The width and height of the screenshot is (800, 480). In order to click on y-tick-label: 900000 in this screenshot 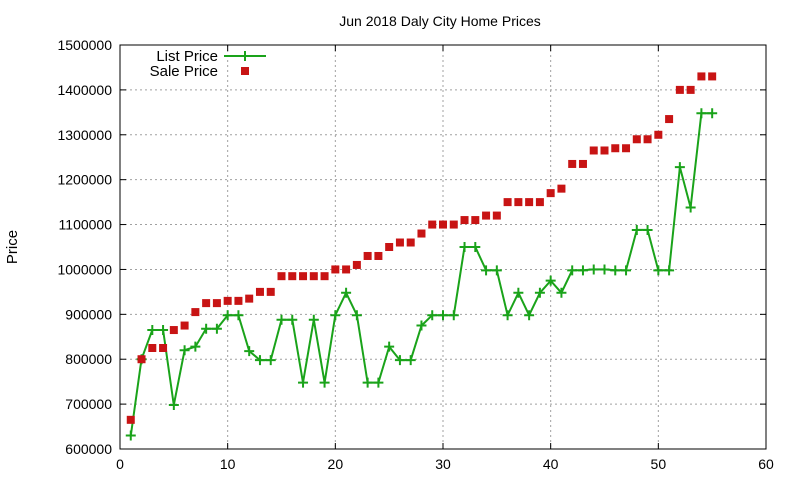, I will do `click(88, 314)`.